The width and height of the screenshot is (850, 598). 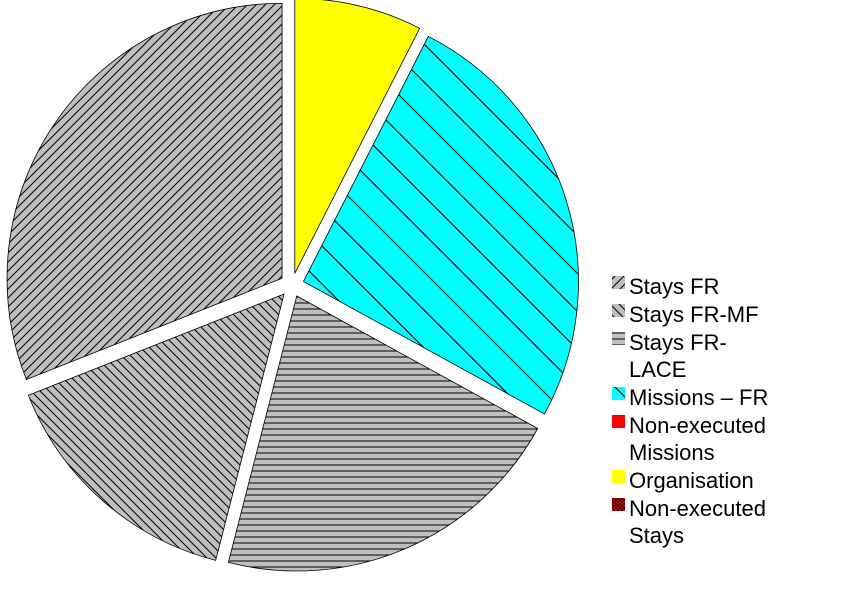 What do you see at coordinates (678, 342) in the screenshot?
I see `legend-label: Stays FR-` at bounding box center [678, 342].